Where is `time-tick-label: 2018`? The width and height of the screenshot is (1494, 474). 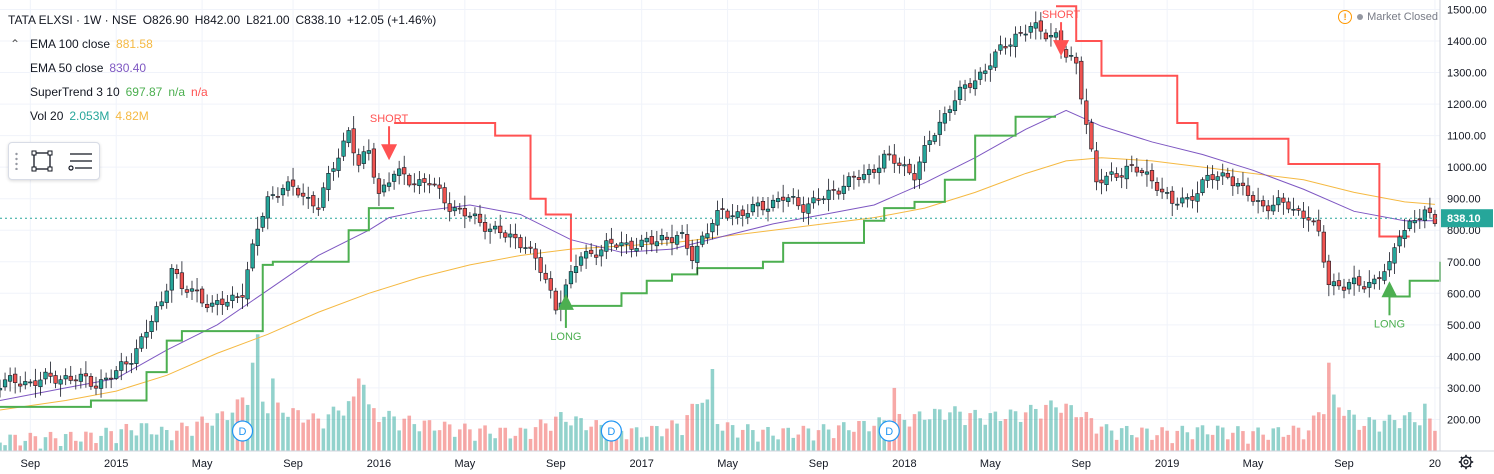 time-tick-label: 2018 is located at coordinates (904, 464).